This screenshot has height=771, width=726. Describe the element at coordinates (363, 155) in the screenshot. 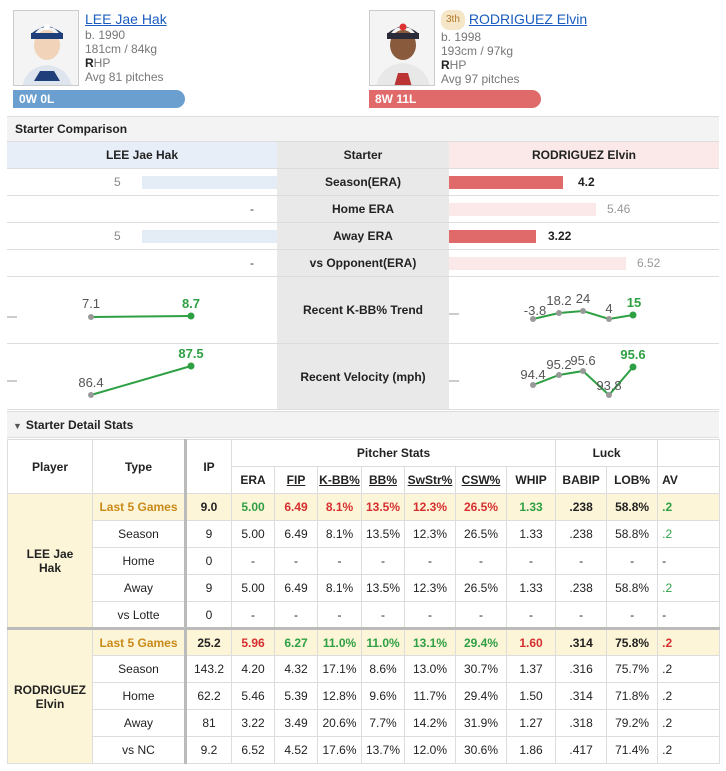

I see `comparison-header: LEE Jae Hak Starter RODRIGUEZ Elvin` at that location.